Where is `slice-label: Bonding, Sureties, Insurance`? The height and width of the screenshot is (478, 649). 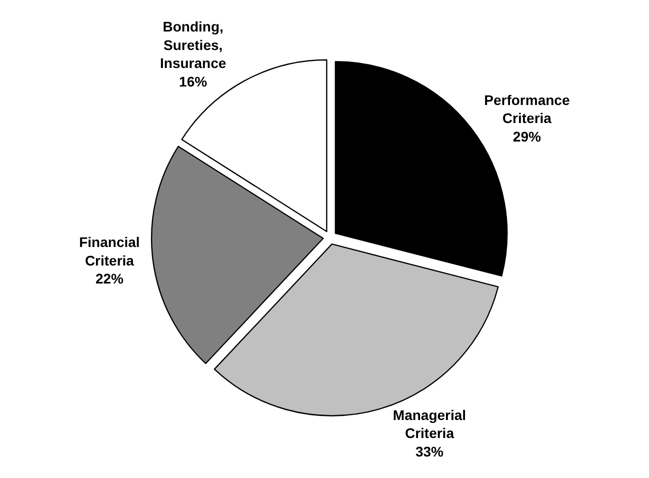
slice-label: Bonding, Sureties, Insurance is located at coordinates (193, 45).